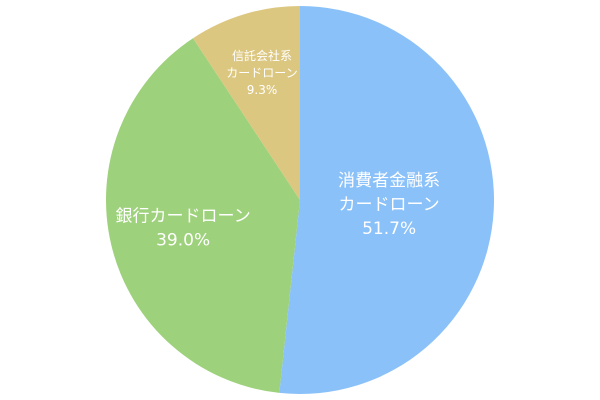 The image size is (600, 400). I want to click on value-label: 9.3%, so click(262, 90).